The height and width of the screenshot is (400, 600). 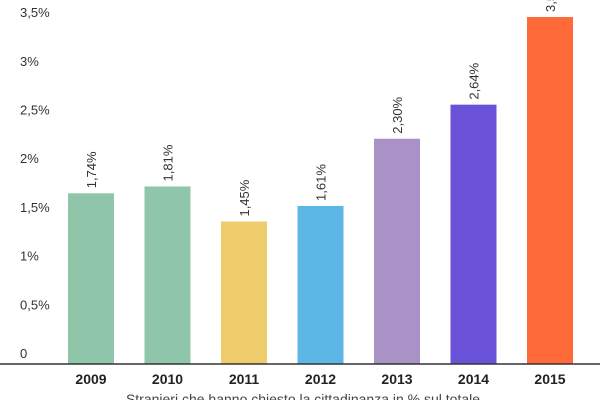 What do you see at coordinates (244, 197) in the screenshot?
I see `data-label-2011: 1,45%` at bounding box center [244, 197].